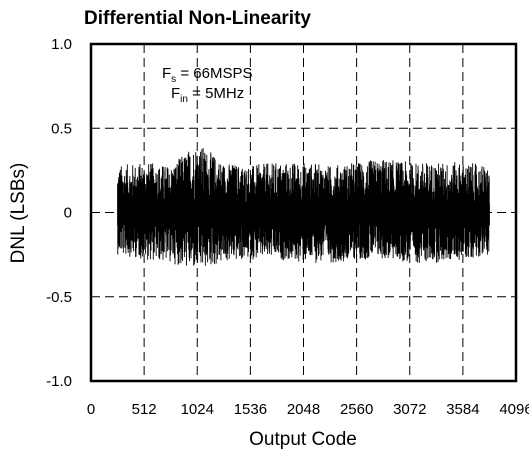  What do you see at coordinates (303, 409) in the screenshot?
I see `x-tick-label: 2048` at bounding box center [303, 409].